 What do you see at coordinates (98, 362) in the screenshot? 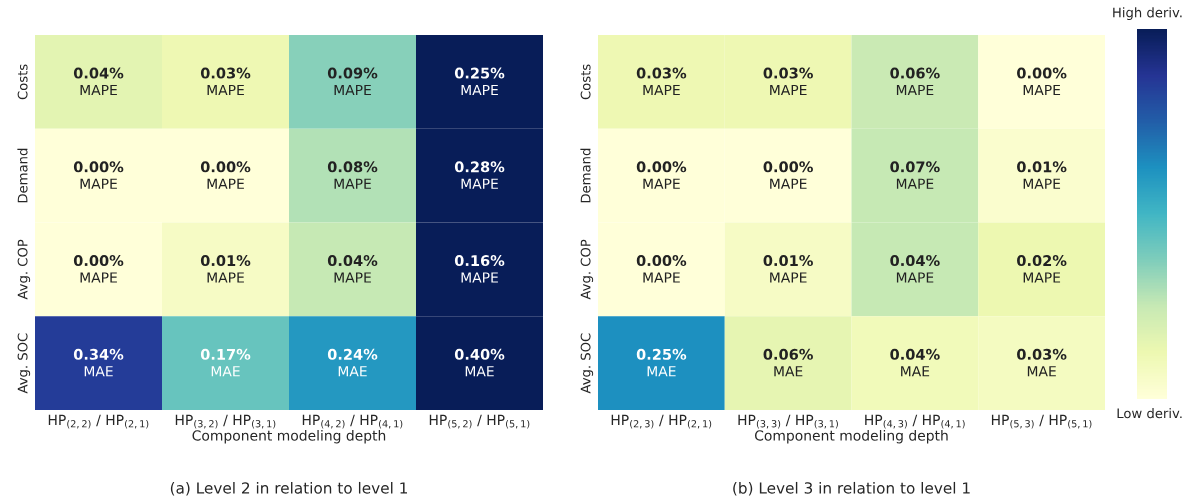
I see `data-label: 0.34% MAE` at bounding box center [98, 362].